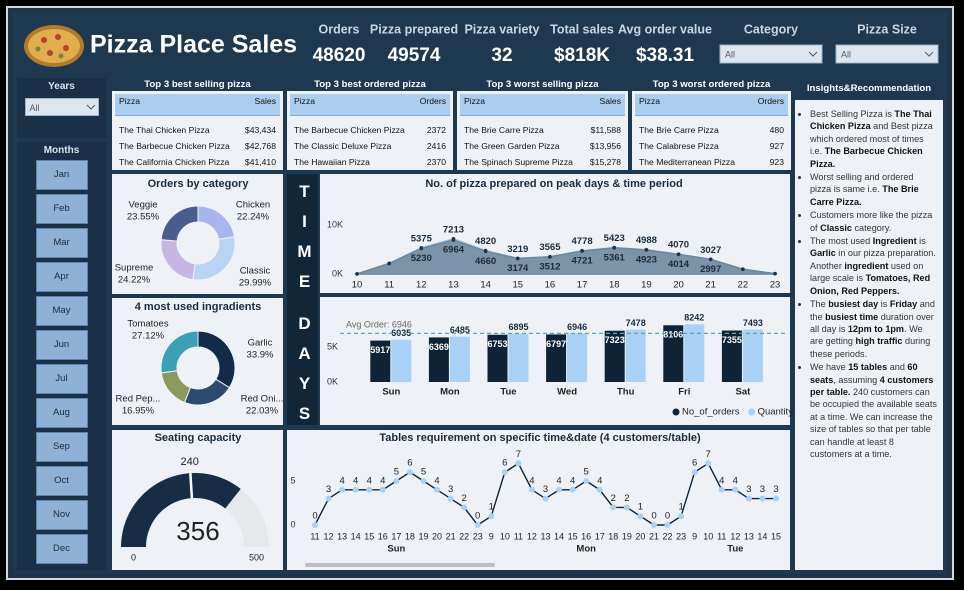 Image resolution: width=964 pixels, height=590 pixels. Describe the element at coordinates (197, 162) in the screenshot. I see `table-row: The California Chicken Pizza $41,410` at that location.